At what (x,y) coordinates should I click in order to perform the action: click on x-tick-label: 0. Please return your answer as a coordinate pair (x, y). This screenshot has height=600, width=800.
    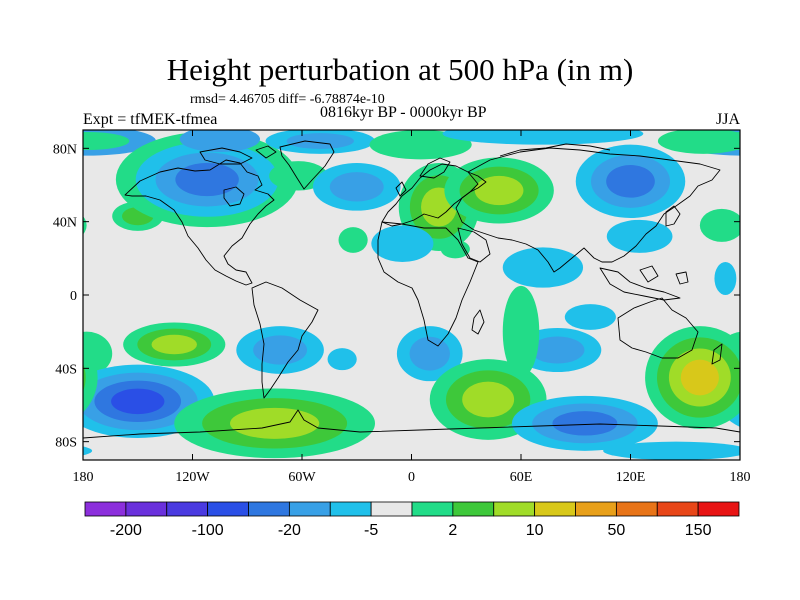
    Looking at the image, I should click on (411, 477).